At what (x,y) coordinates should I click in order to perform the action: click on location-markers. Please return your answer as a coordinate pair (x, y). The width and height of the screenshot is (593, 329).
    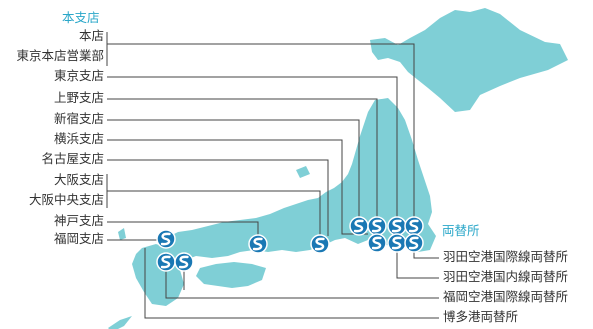
    Looking at the image, I should click on (290, 244).